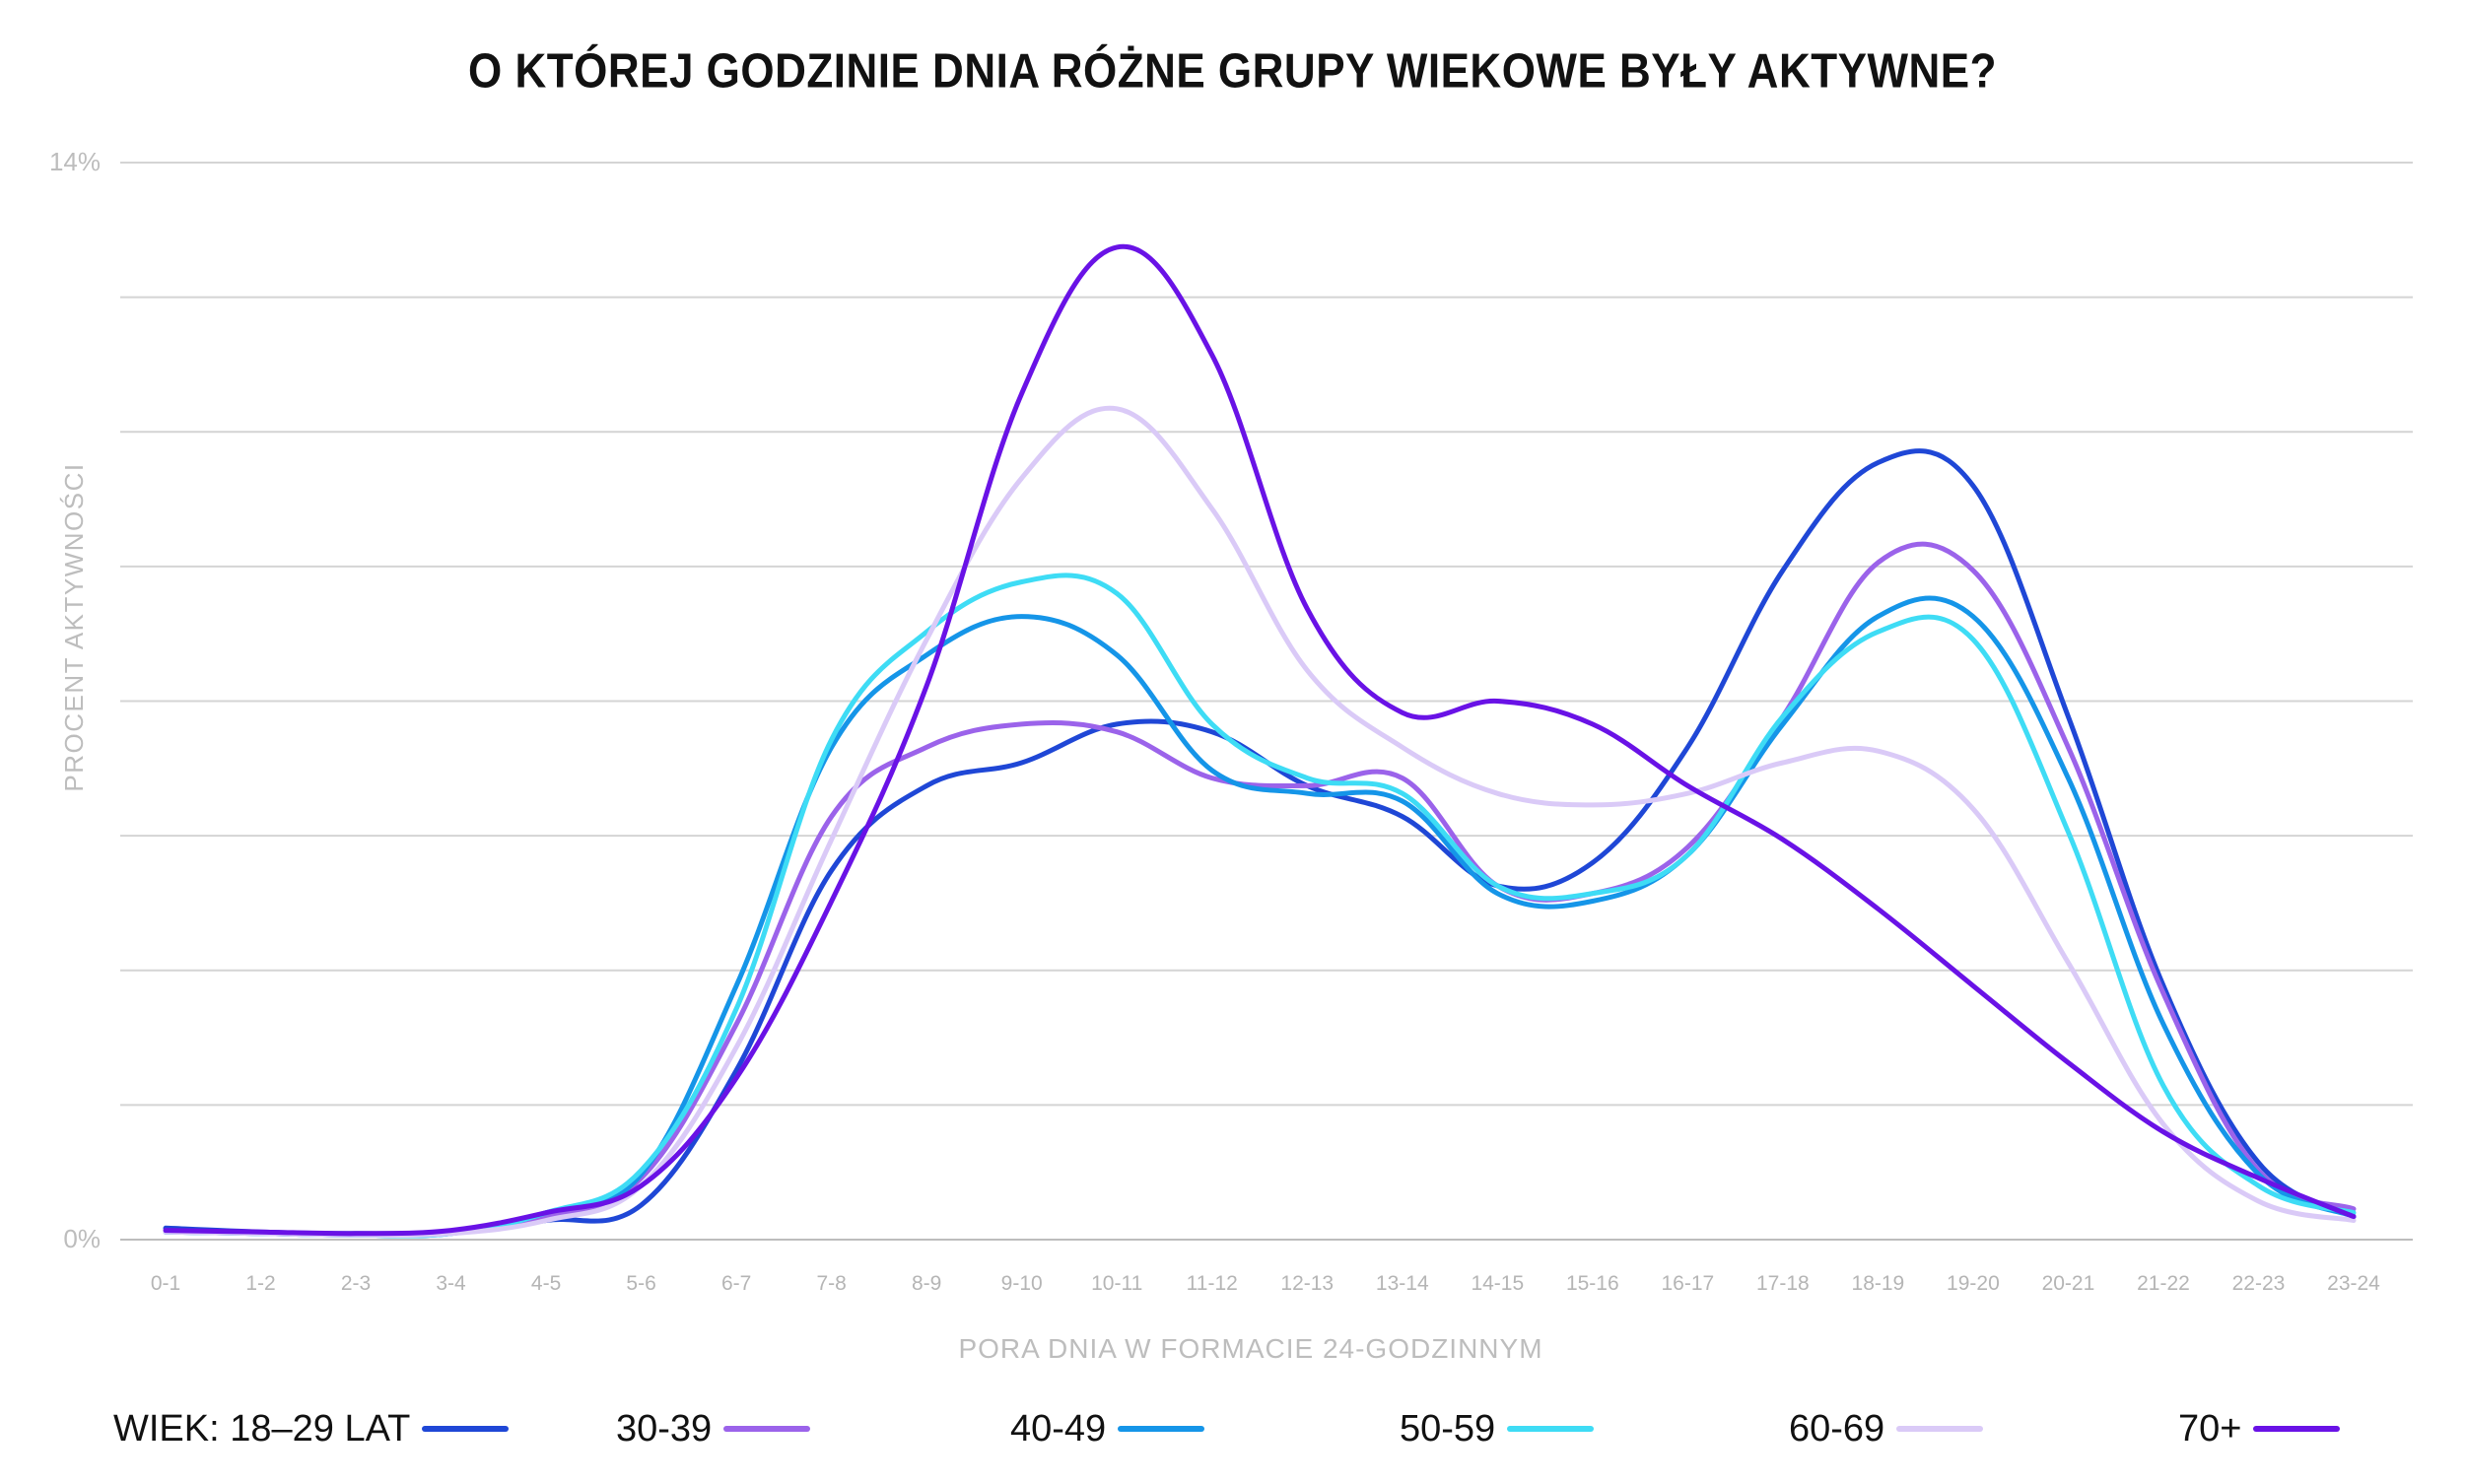  What do you see at coordinates (736, 1283) in the screenshot?
I see `x-tick-label: 6-7` at bounding box center [736, 1283].